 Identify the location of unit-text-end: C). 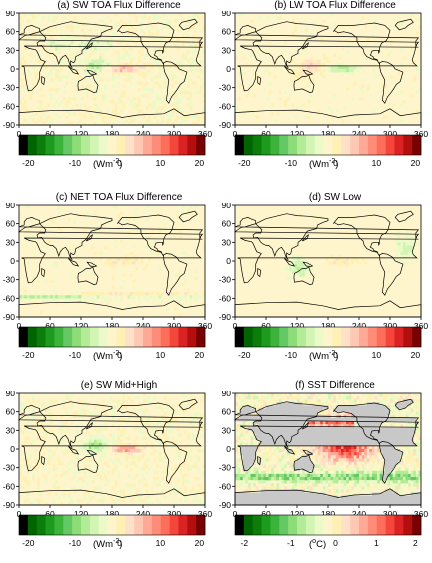
(321, 545).